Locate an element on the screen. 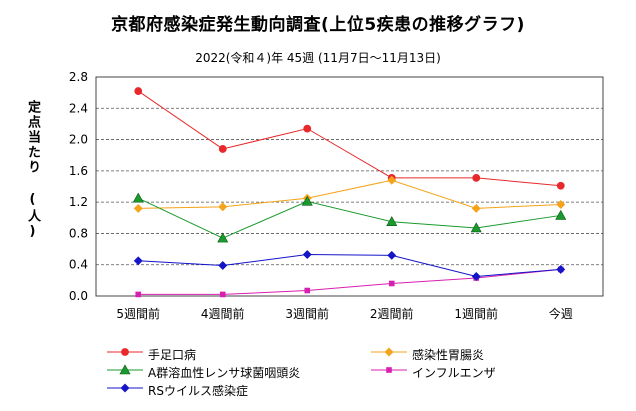  x-tick-label: 2週間前 is located at coordinates (392, 313).